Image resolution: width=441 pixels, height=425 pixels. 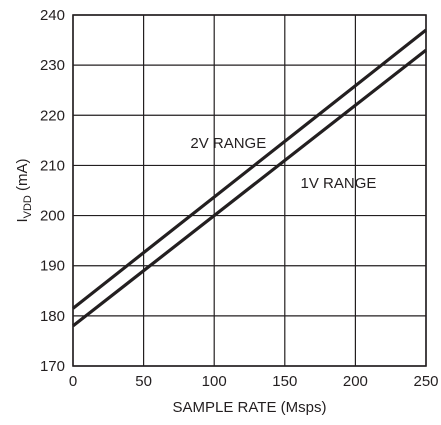 What do you see at coordinates (355, 381) in the screenshot?
I see `x-tick-label-200: 200` at bounding box center [355, 381].